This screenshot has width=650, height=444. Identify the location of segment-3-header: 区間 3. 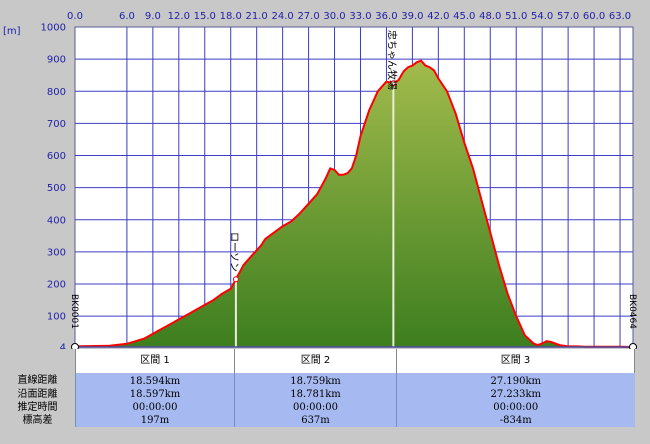
(515, 361).